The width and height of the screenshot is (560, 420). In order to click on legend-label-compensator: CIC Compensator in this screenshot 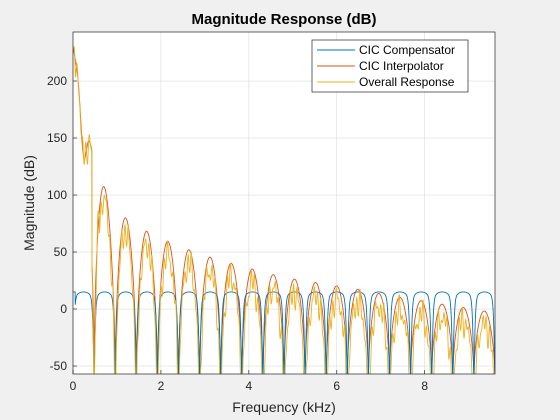, I will do `click(407, 50)`.